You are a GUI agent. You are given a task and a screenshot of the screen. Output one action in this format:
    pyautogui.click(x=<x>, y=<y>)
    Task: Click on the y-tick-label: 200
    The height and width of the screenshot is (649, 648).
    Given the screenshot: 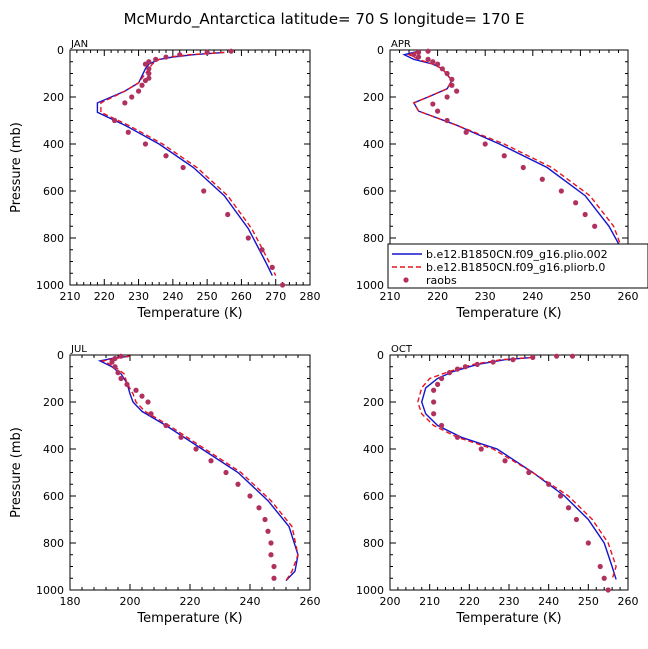 What is the action you would take?
    pyautogui.click(x=53, y=97)
    